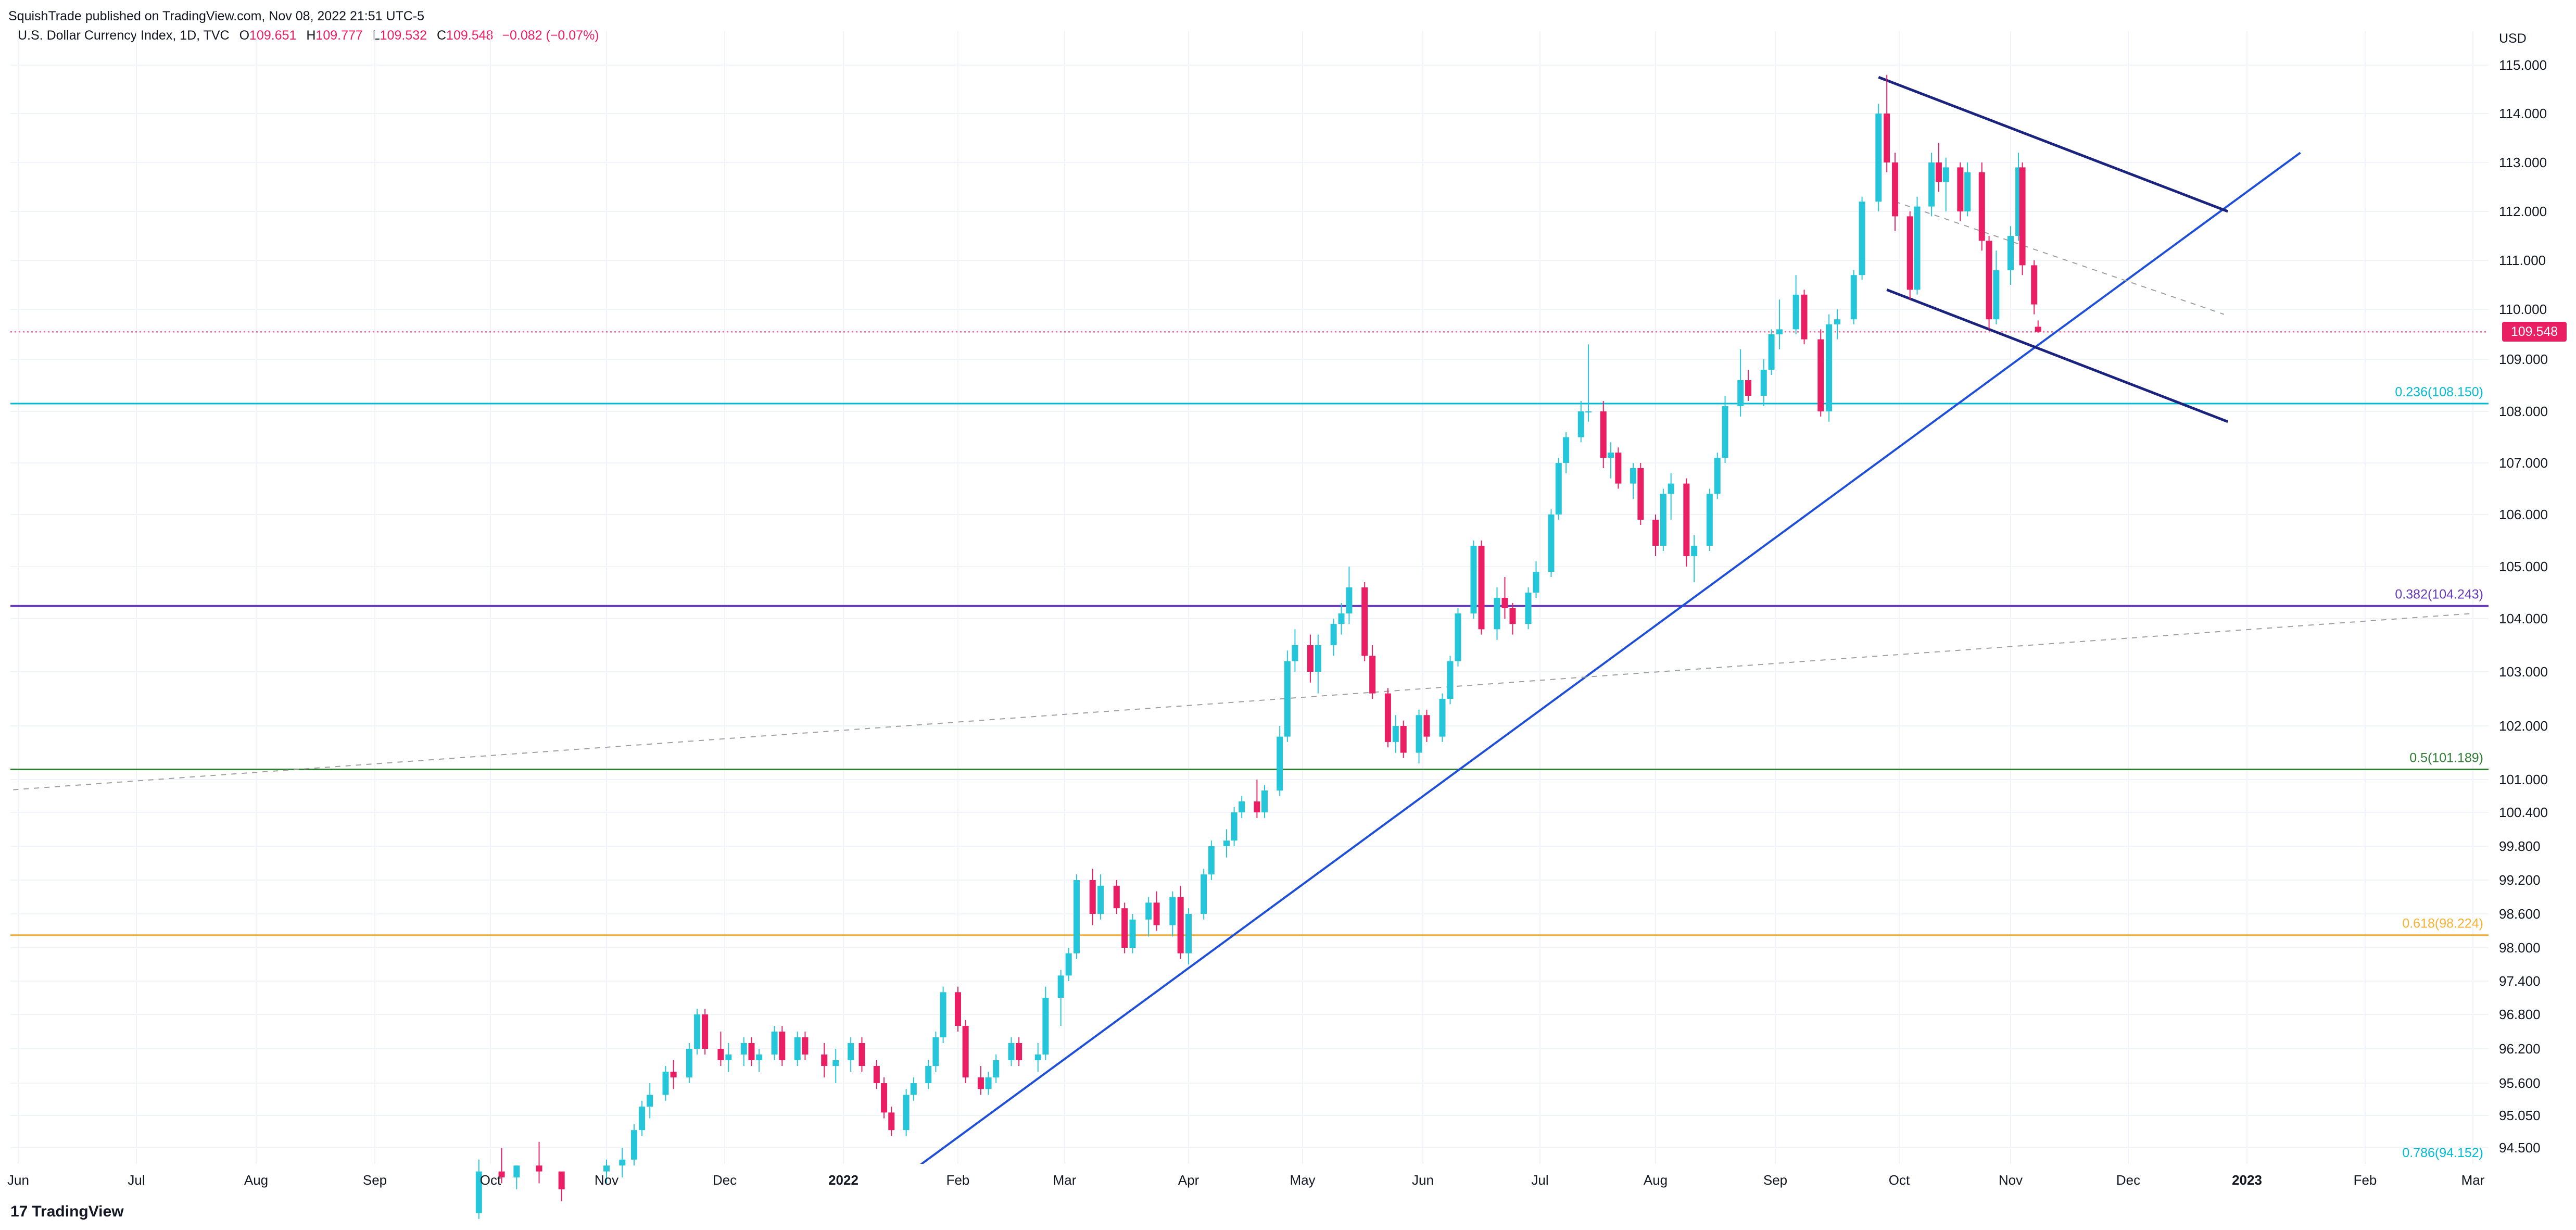  What do you see at coordinates (2053, 144) in the screenshot?
I see `drawing-channel-upper` at bounding box center [2053, 144].